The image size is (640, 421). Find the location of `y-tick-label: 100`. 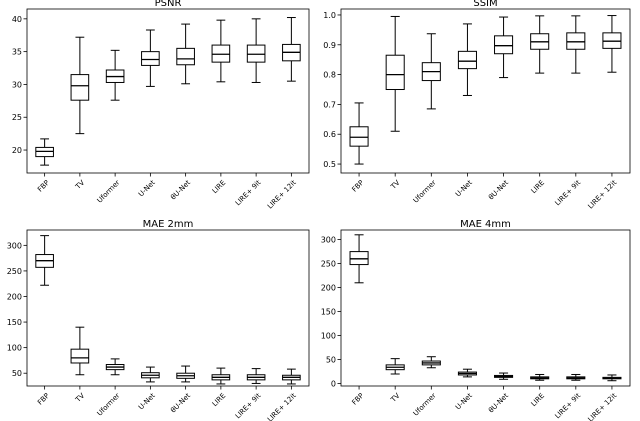

y-tick-label: 100 is located at coordinates (14, 348).